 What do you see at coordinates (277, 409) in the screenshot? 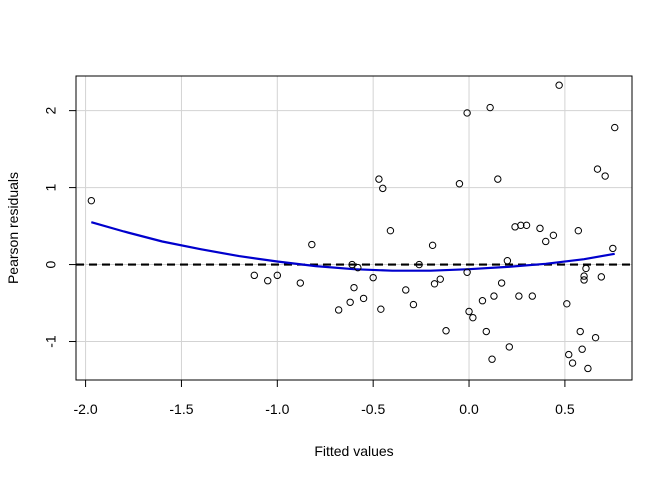
I see `x-tick-label: -1.0` at bounding box center [277, 409].